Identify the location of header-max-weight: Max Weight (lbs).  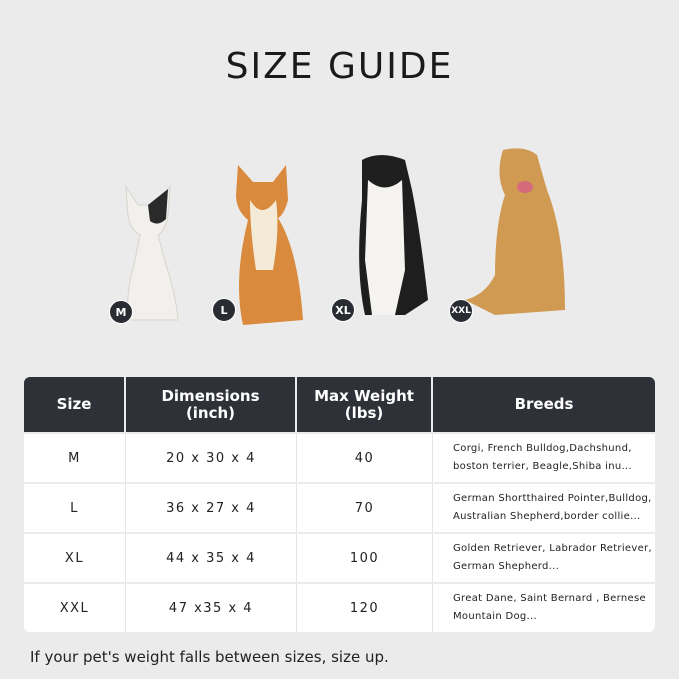
(365, 404).